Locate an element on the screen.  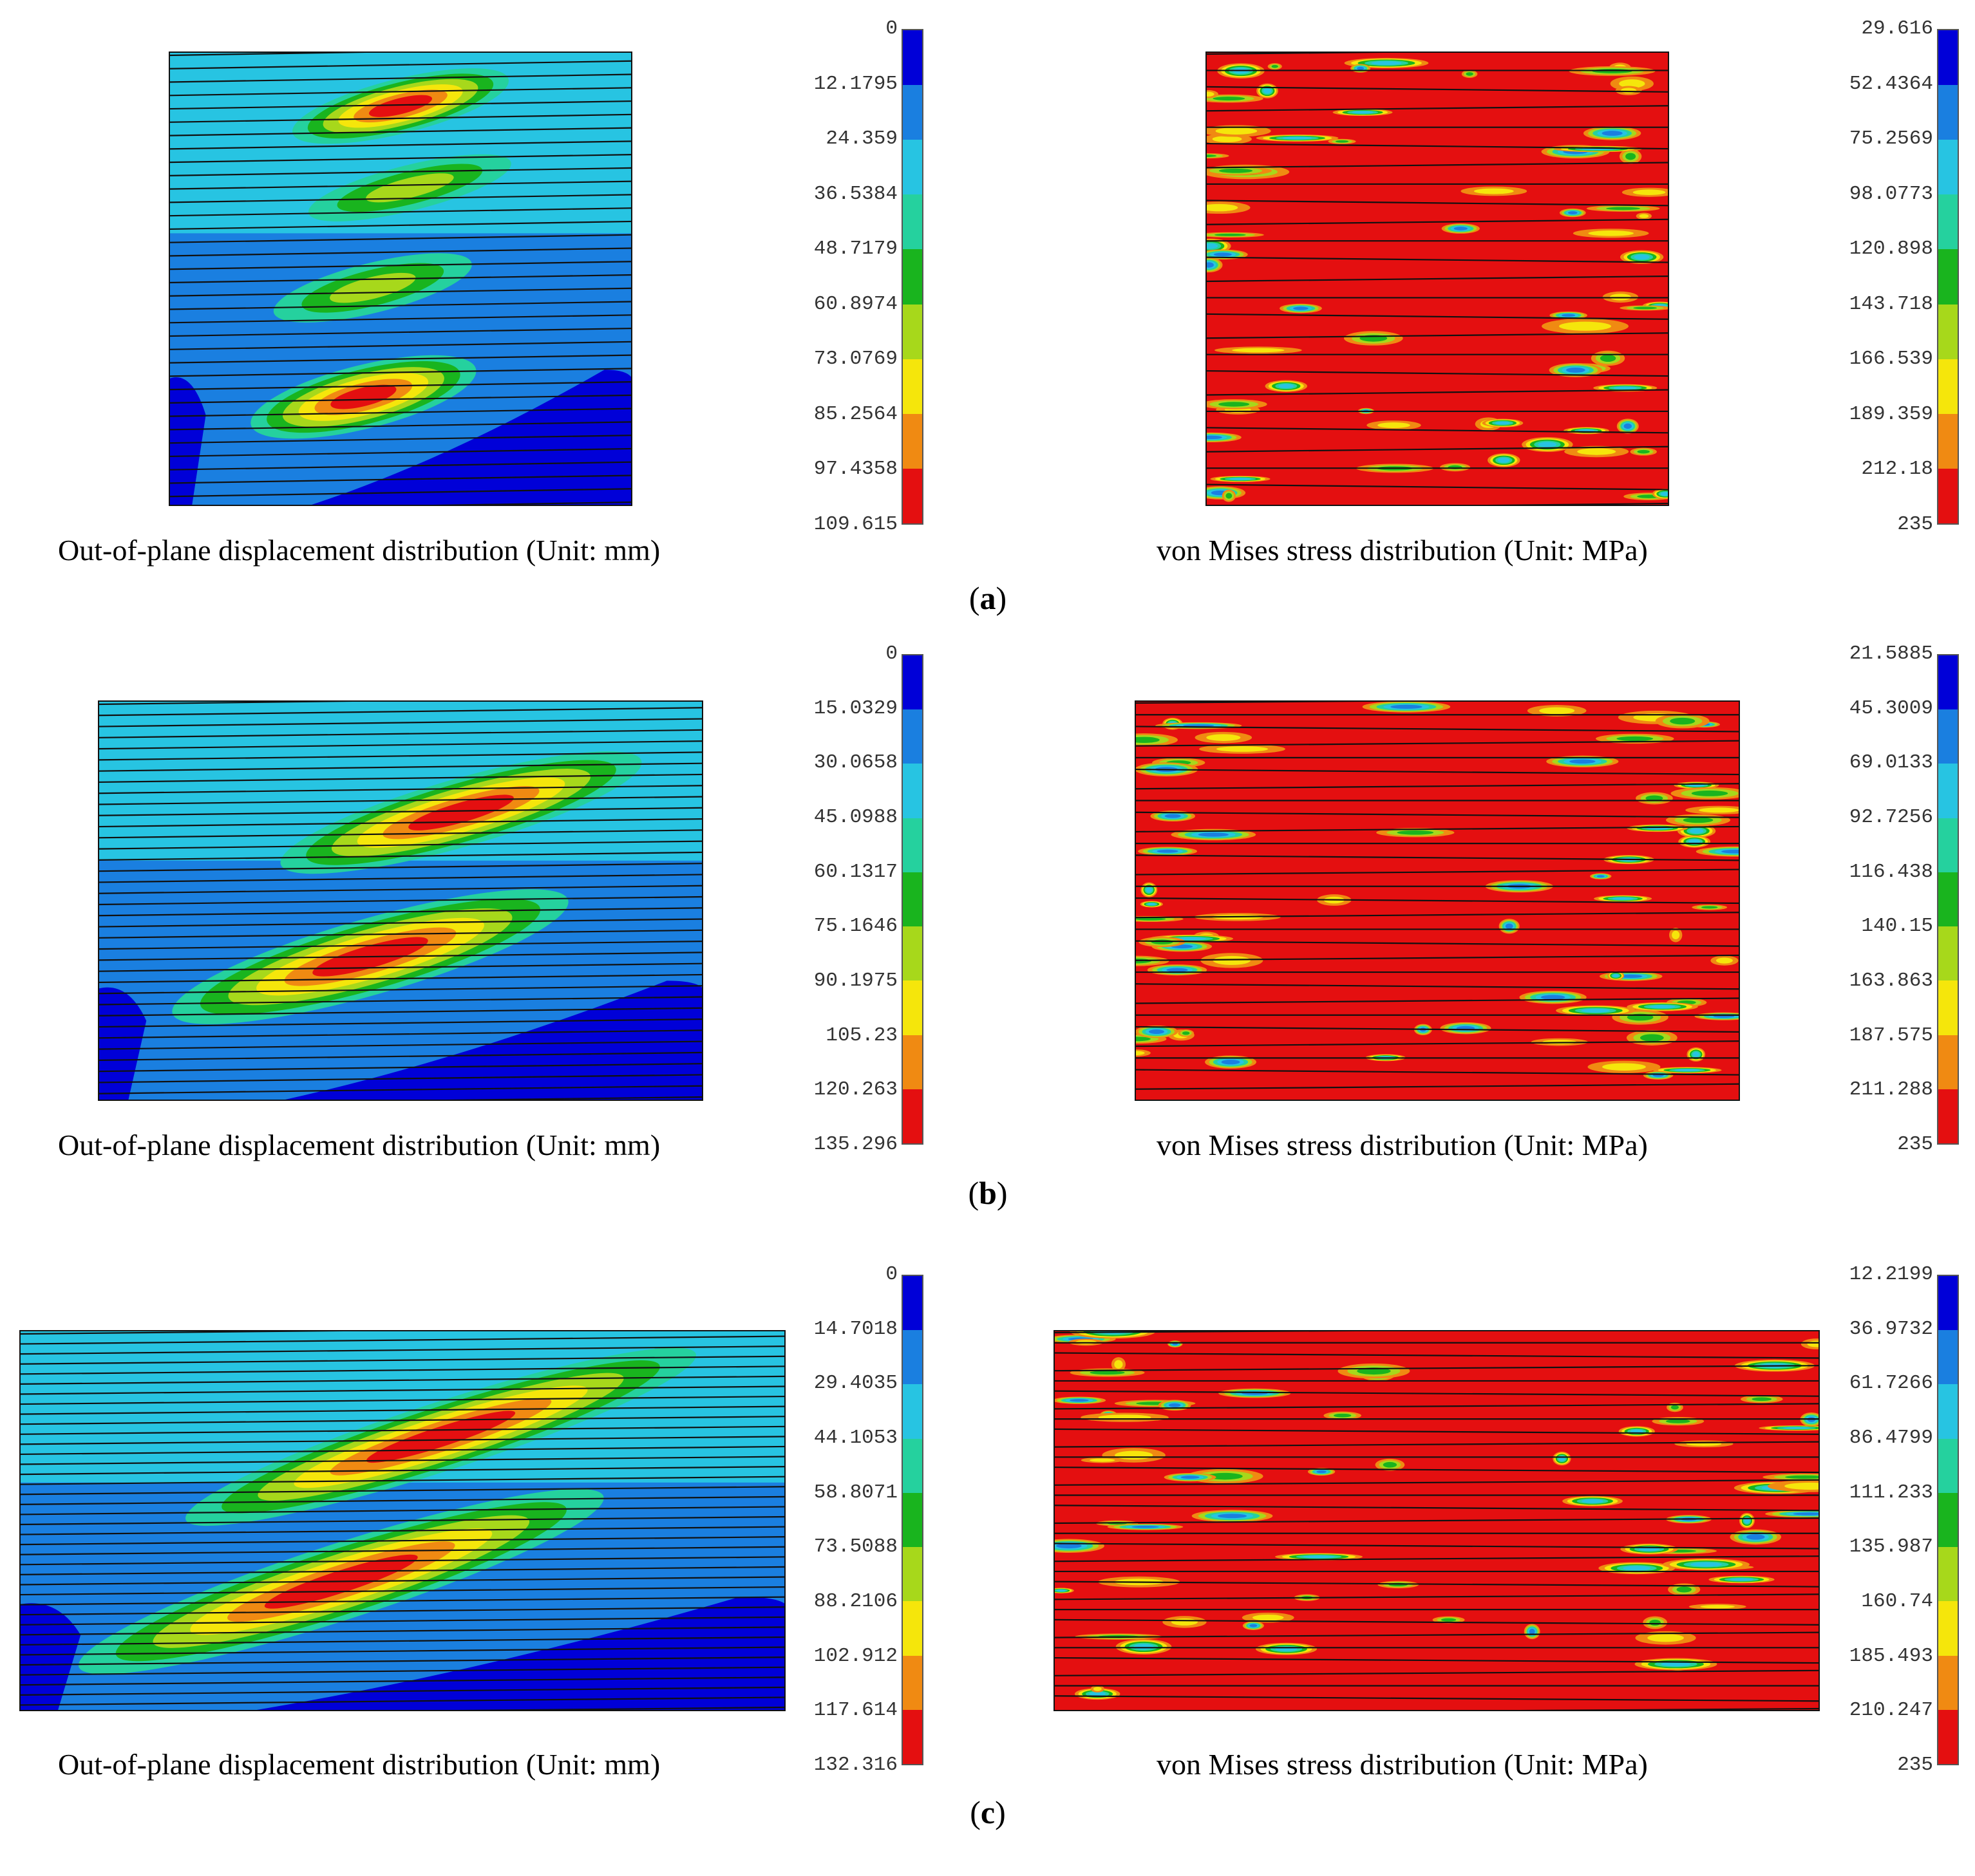
colorbar-tick-label: 163.863 is located at coordinates (1891, 981).